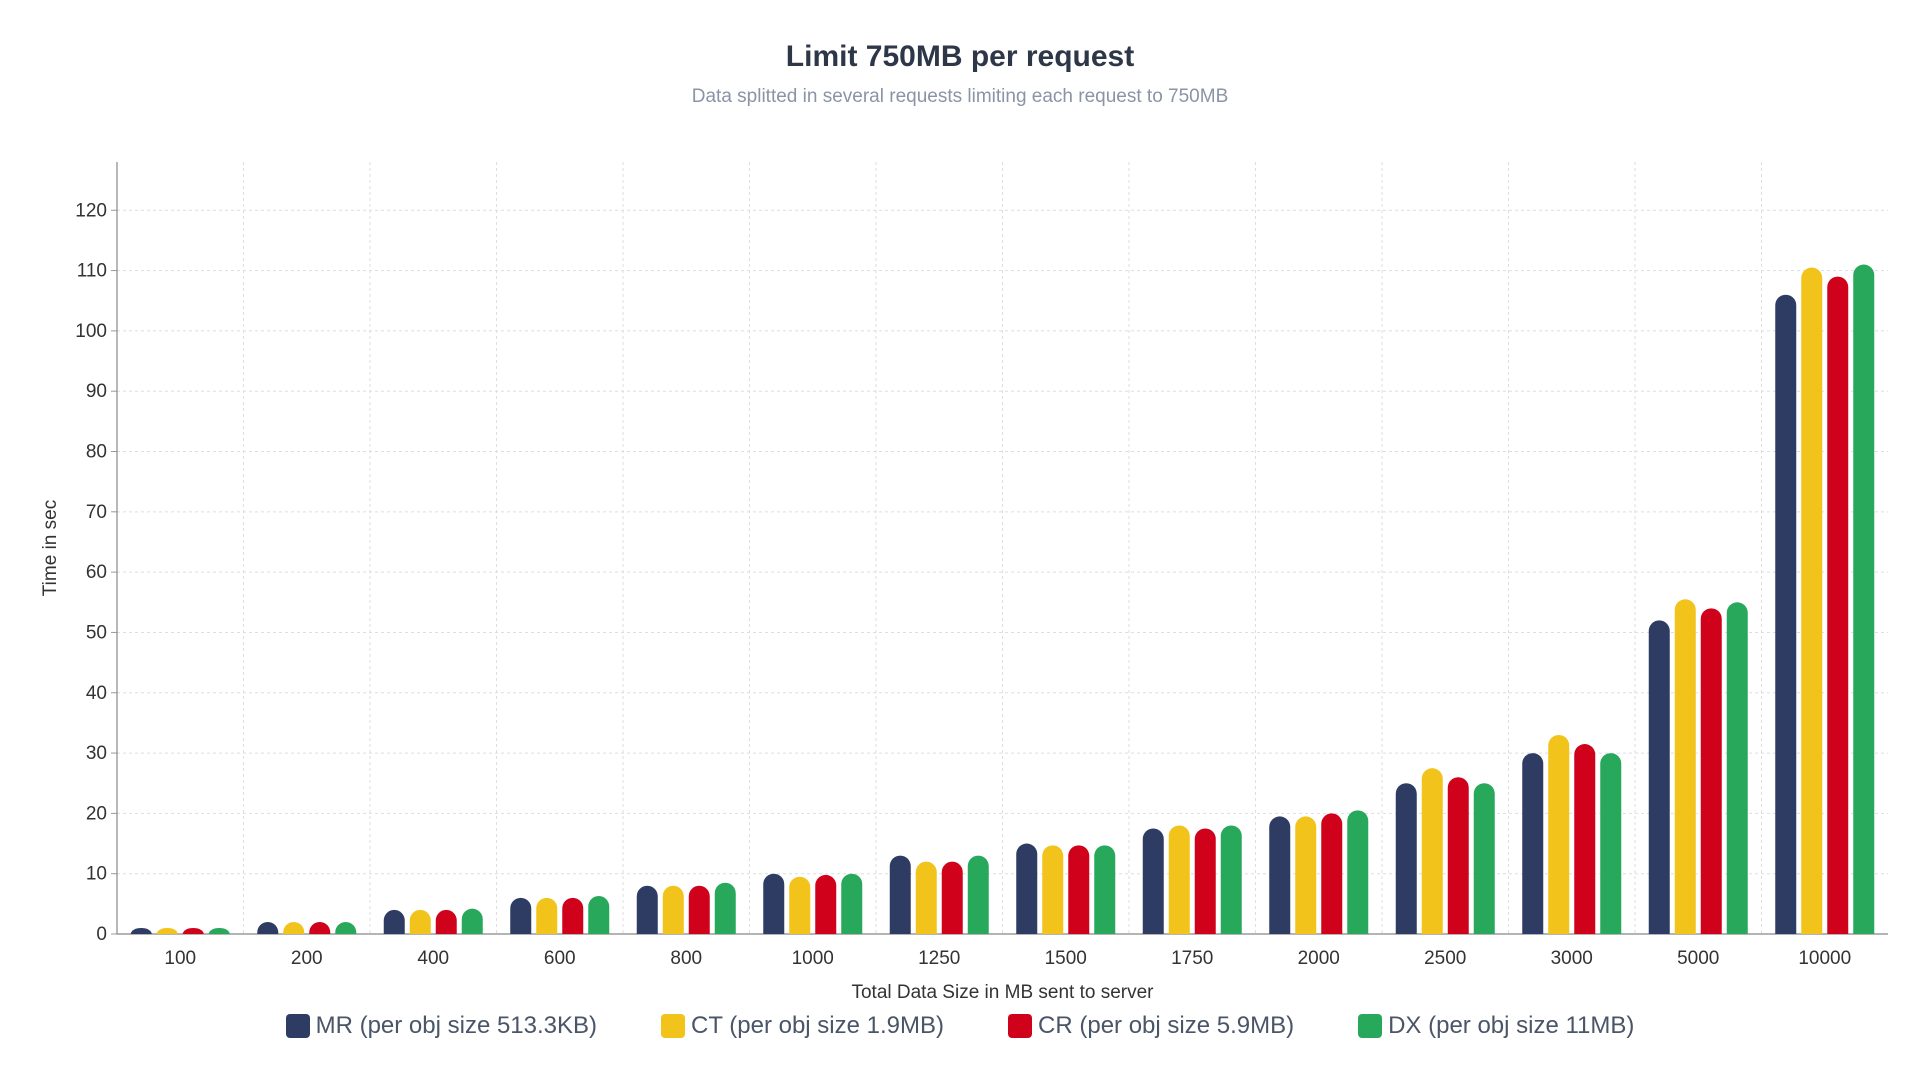  Describe the element at coordinates (92, 271) in the screenshot. I see `y-tick-label: 110` at that location.